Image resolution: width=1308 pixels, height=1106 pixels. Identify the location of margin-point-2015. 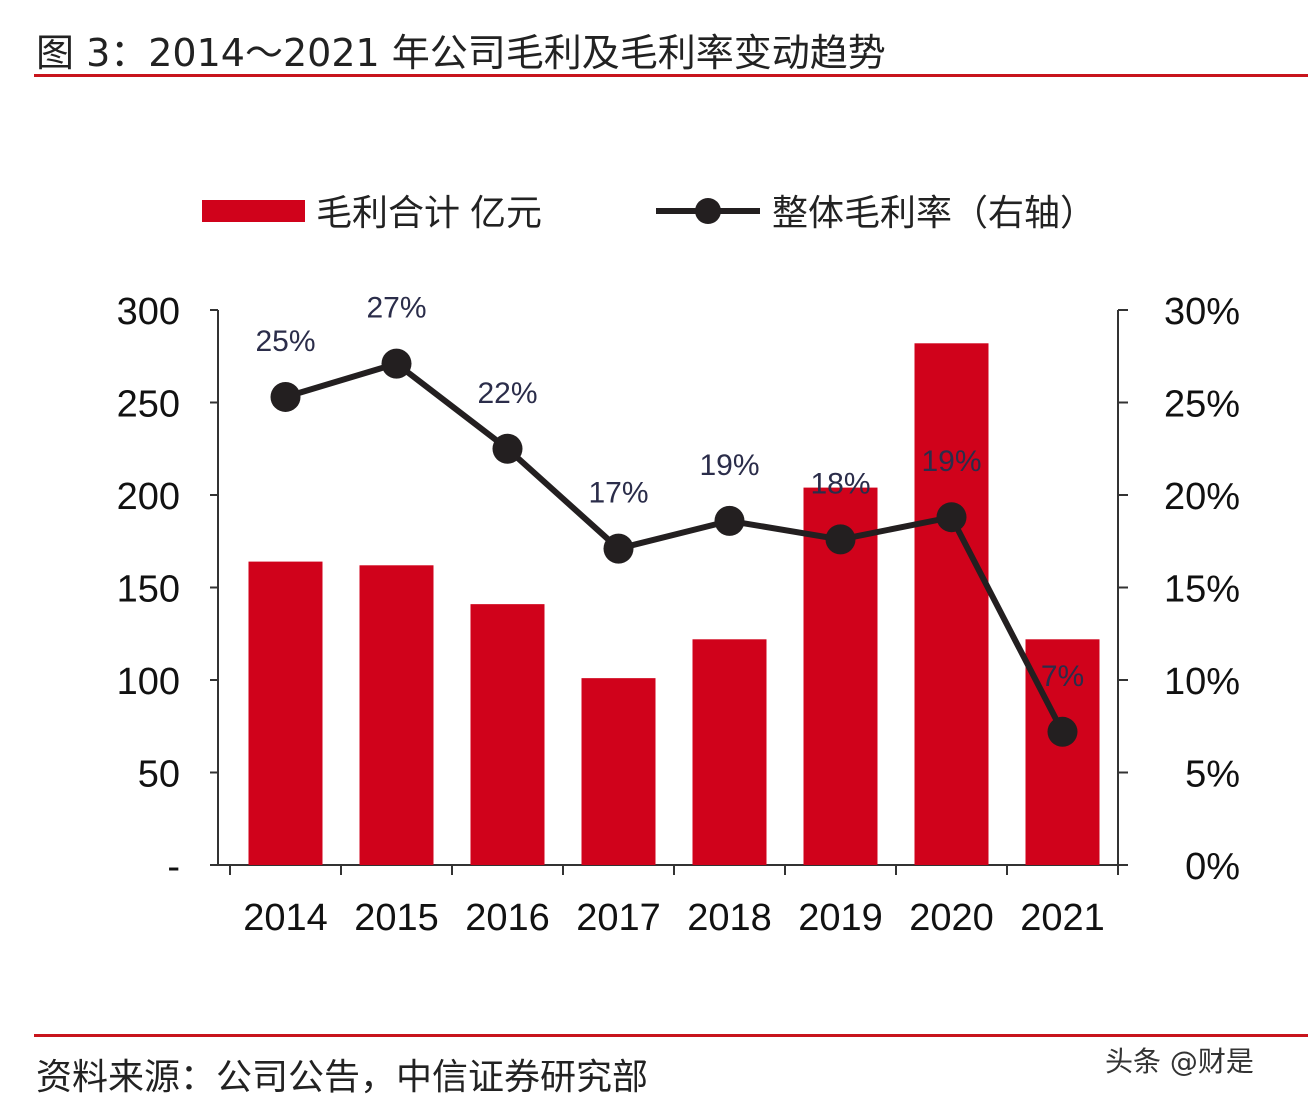
(396, 363).